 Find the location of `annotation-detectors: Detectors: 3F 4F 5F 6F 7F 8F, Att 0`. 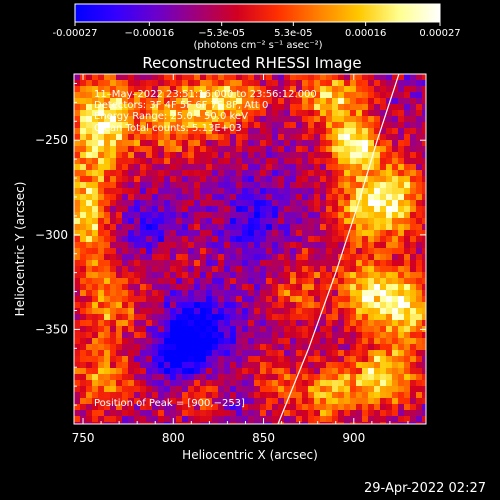

annotation-detectors: Detectors: 3F 4F 5F 6F 7F 8F, Att 0 is located at coordinates (181, 105).